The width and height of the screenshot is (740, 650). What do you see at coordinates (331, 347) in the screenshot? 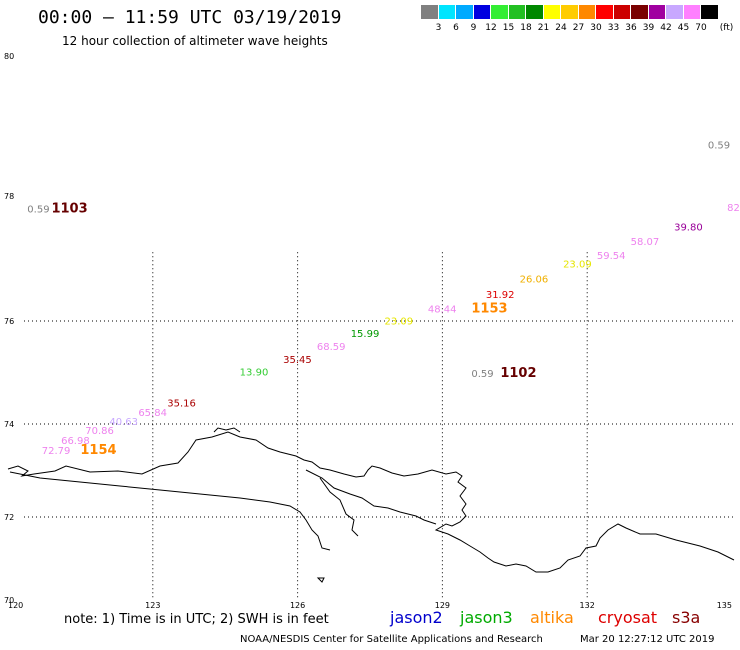
I see `wave-height-value: 68.59` at bounding box center [331, 347].